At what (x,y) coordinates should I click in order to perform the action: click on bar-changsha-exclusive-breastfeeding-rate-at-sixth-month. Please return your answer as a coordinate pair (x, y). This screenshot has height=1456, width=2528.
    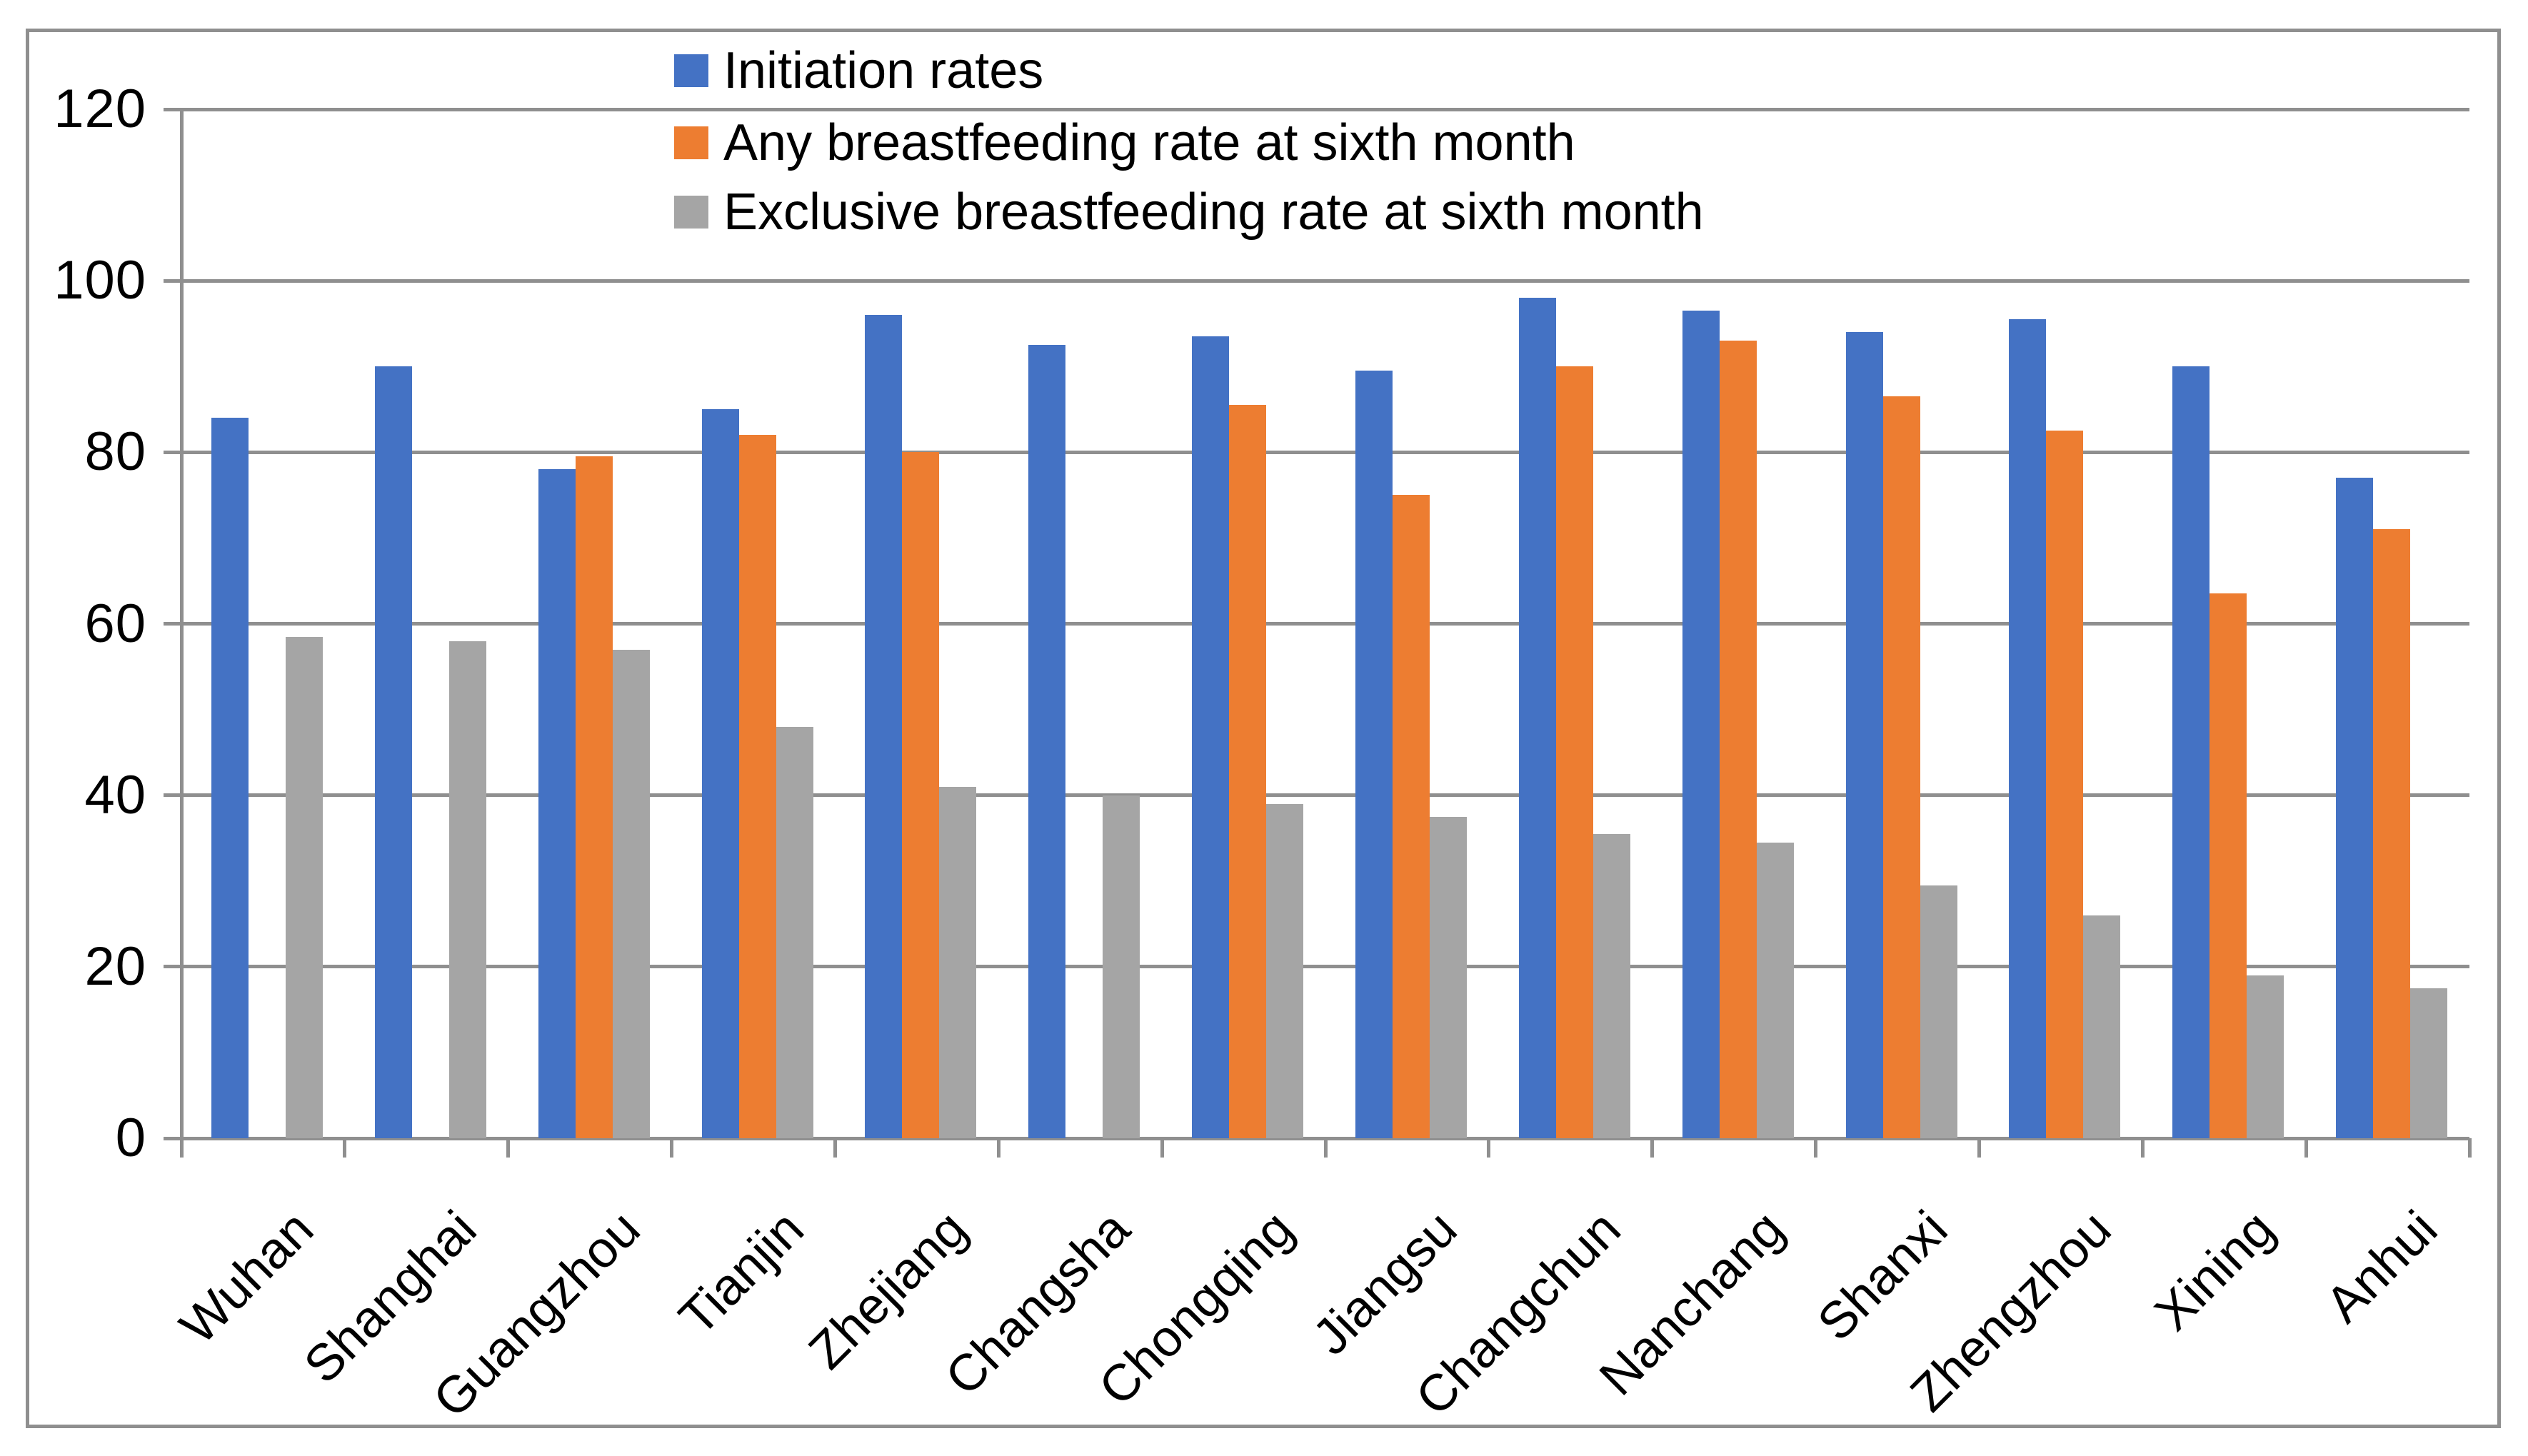
    Looking at the image, I should click on (1121, 966).